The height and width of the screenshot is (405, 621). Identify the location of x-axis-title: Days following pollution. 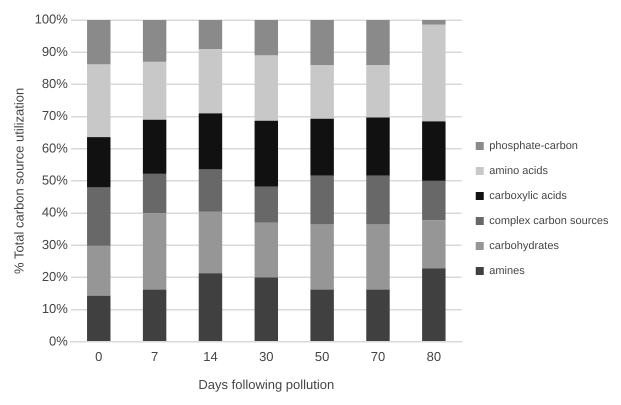
(266, 384).